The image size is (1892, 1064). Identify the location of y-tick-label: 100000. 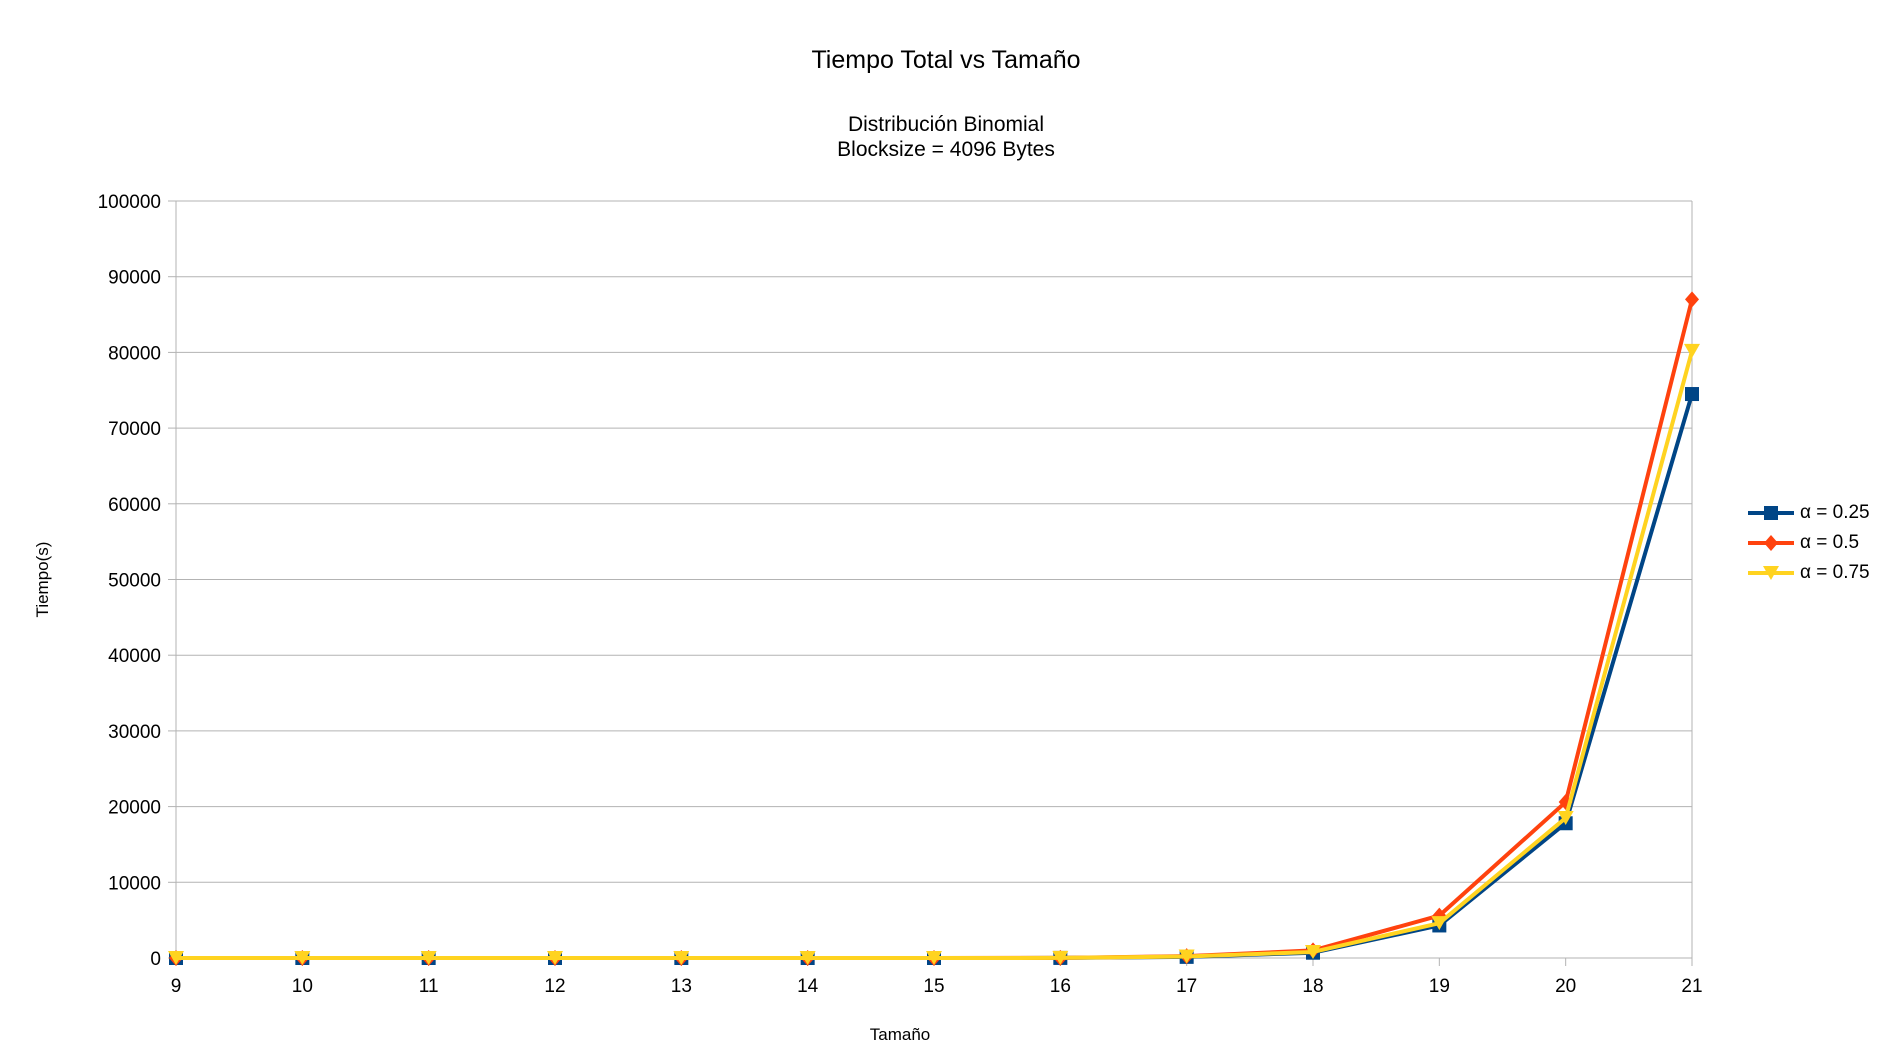
(129, 202).